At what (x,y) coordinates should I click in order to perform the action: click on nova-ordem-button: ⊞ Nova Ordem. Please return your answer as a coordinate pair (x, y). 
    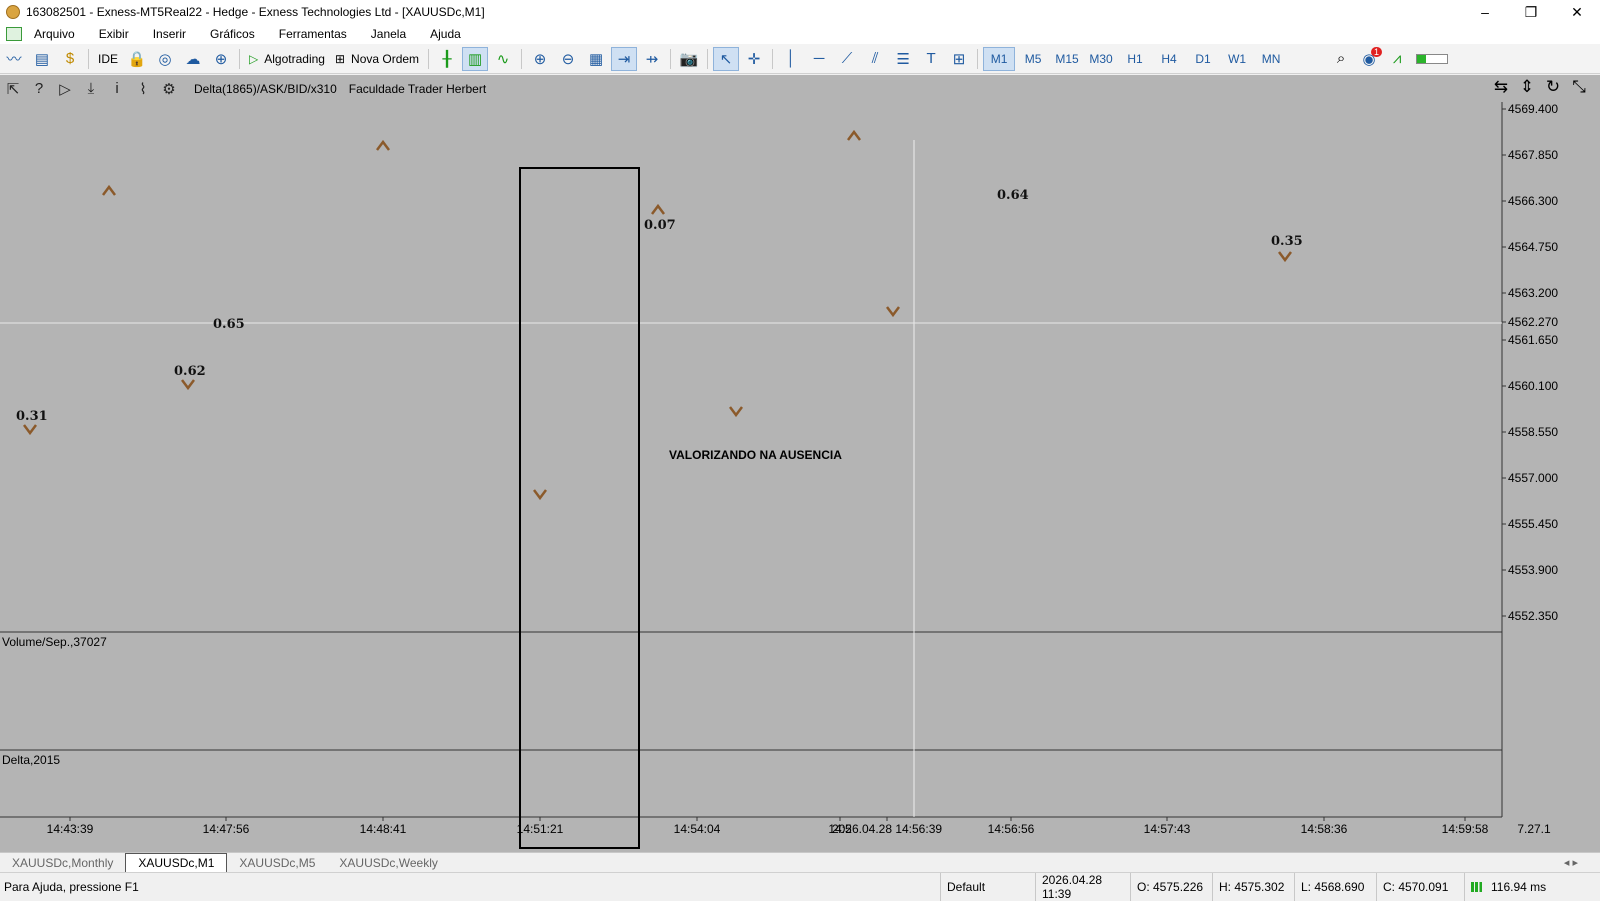
    Looking at the image, I should click on (377, 59).